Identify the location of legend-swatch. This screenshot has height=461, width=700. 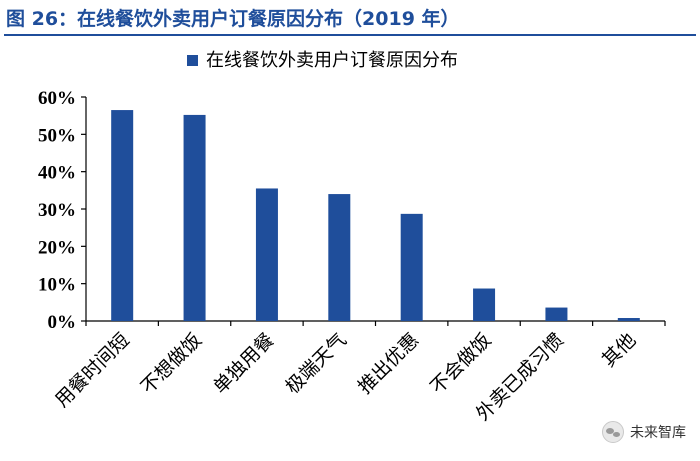
(192, 60).